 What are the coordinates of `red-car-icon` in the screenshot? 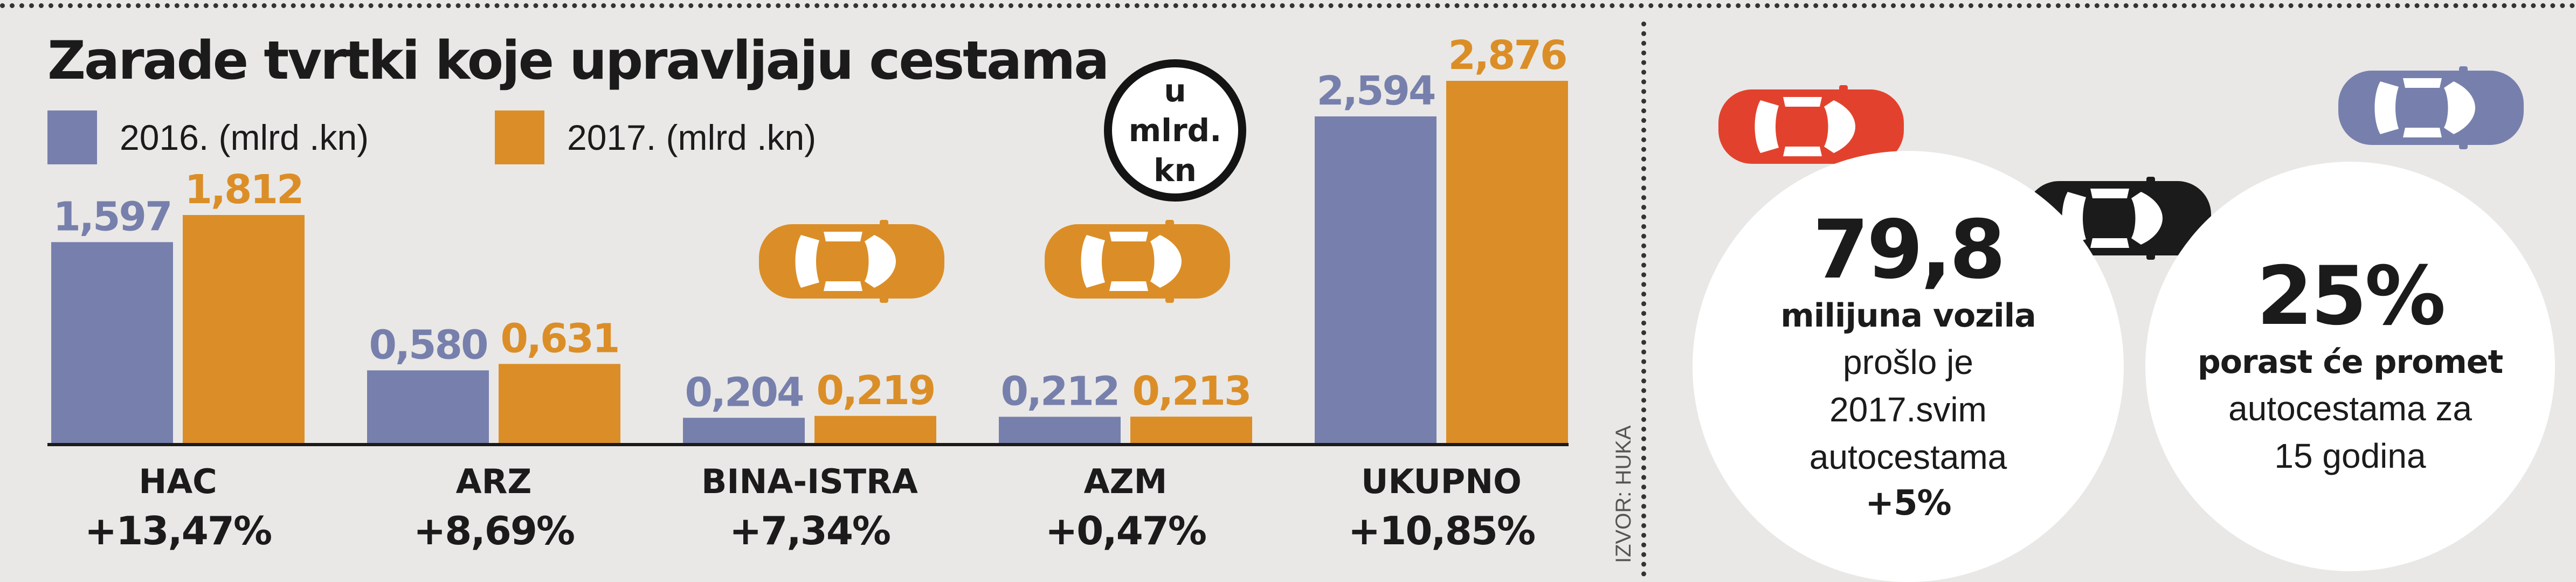 It's located at (1811, 126).